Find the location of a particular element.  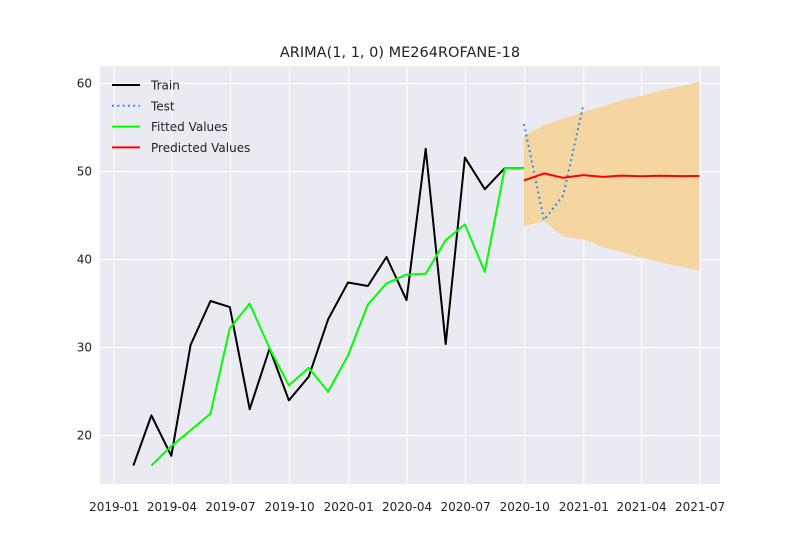

legend-label-fitted-values: Fitted Values is located at coordinates (189, 127).